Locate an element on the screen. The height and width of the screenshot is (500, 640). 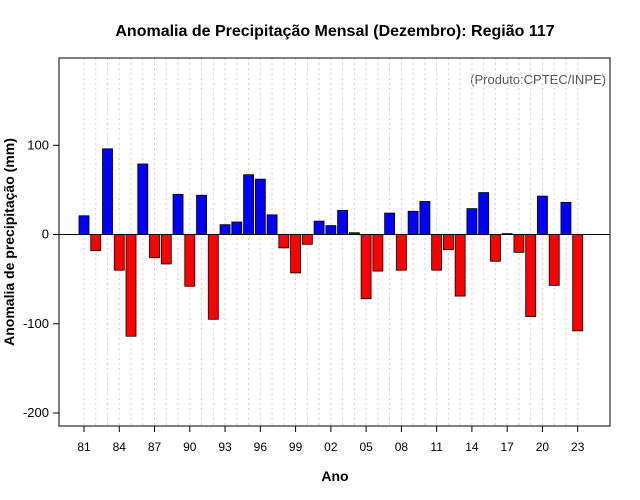
x-tick-label-90: 90 is located at coordinates (190, 447).